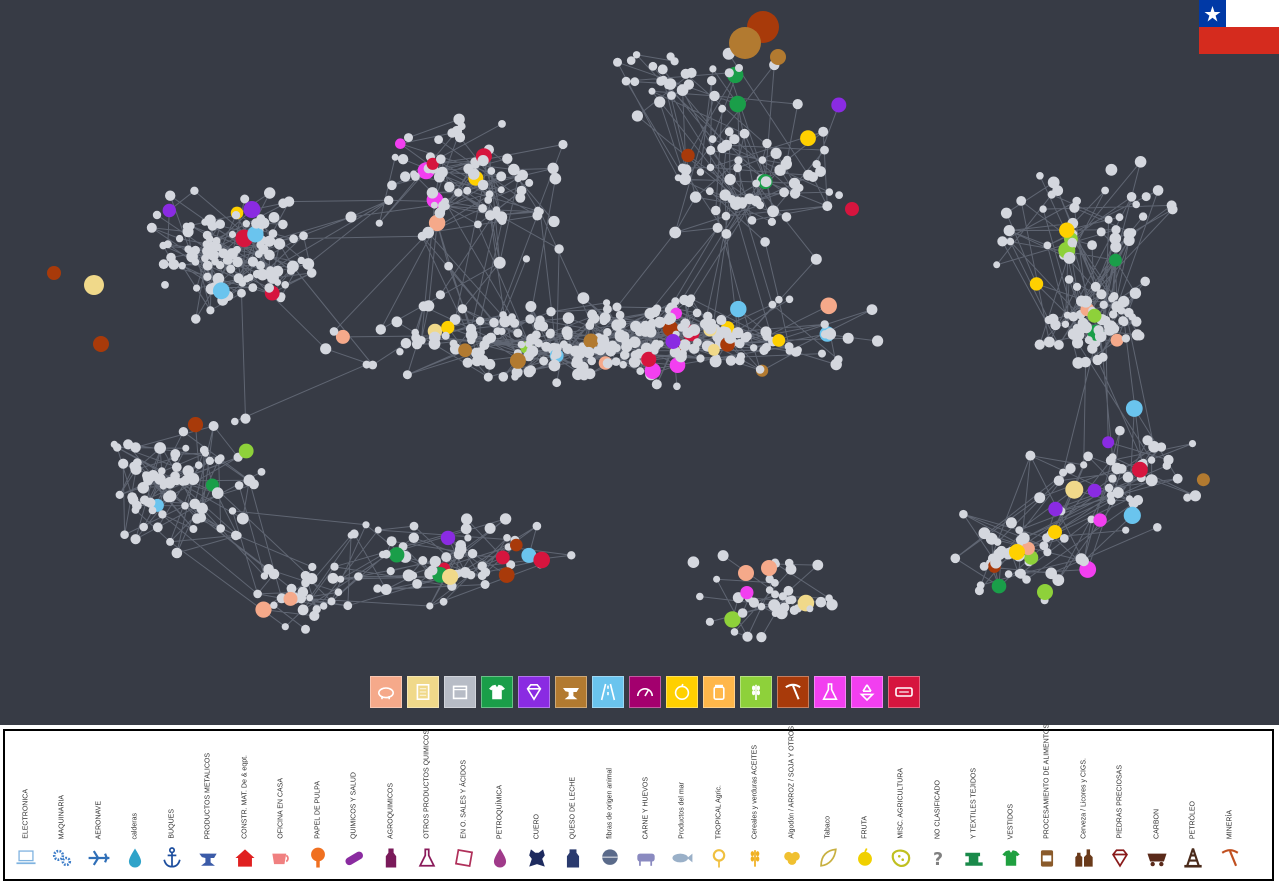  I want to click on sector-button-roads, so click(608, 692).